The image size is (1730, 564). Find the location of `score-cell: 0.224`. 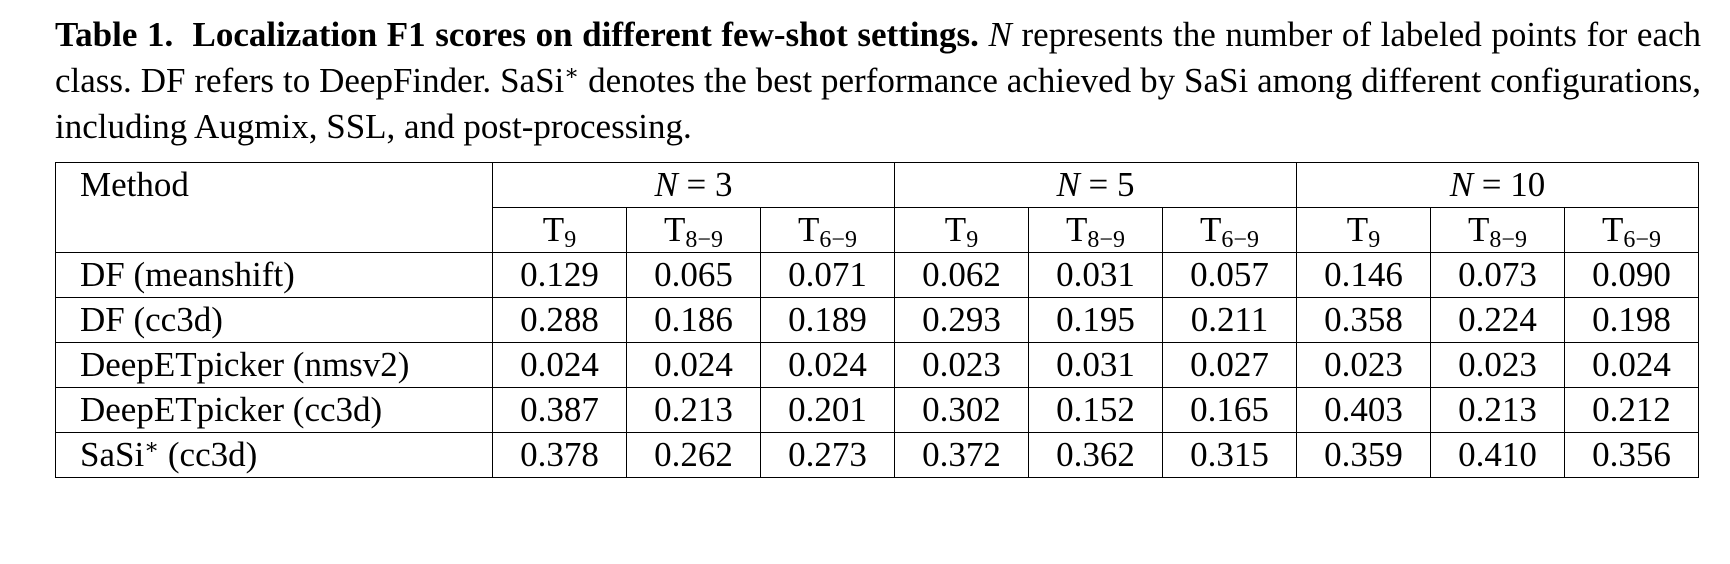

score-cell: 0.224 is located at coordinates (1497, 320).